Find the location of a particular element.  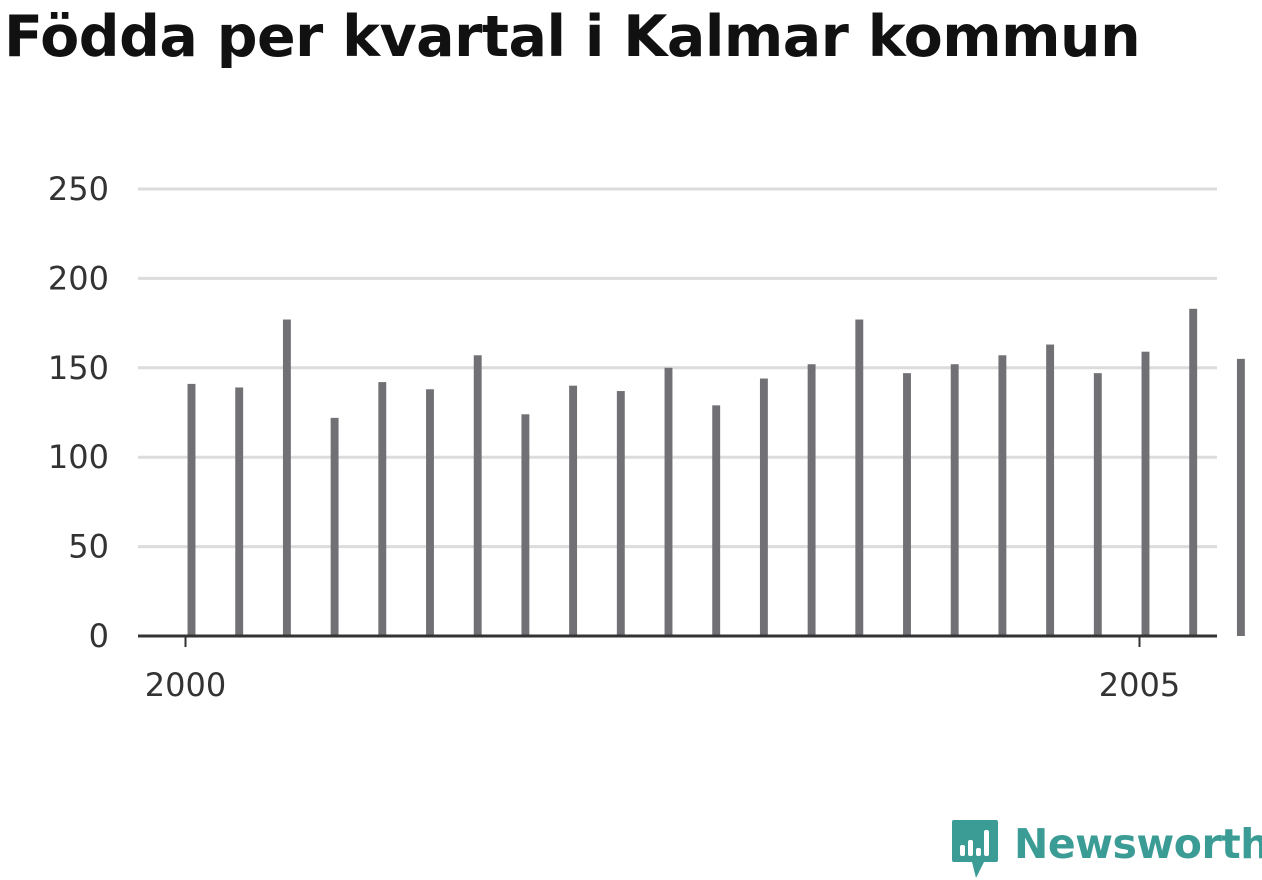

newsworthy-logo: Newsworthy is located at coordinates (1106, 849).